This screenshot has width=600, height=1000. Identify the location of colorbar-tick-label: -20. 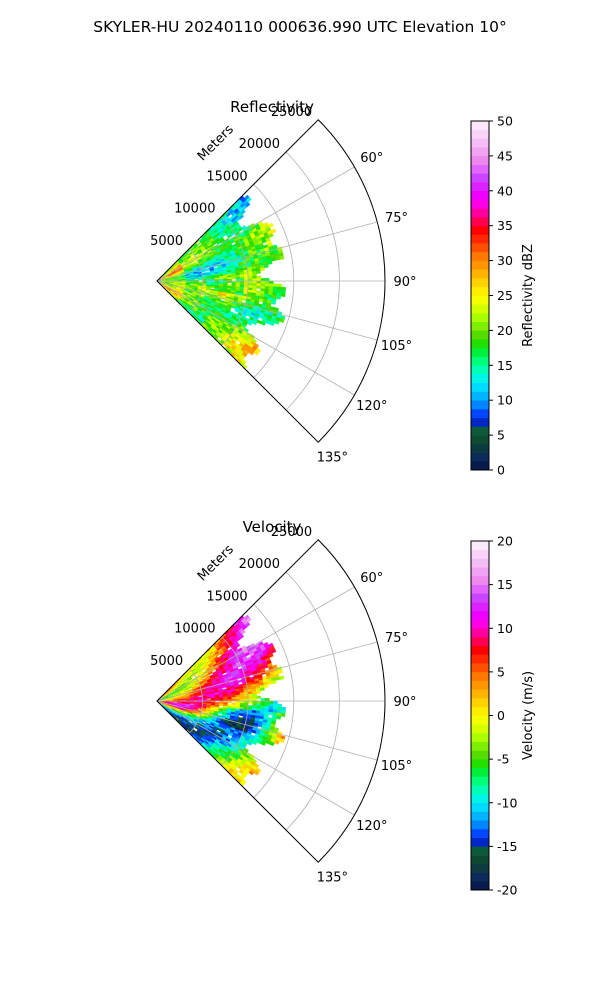
(507, 890).